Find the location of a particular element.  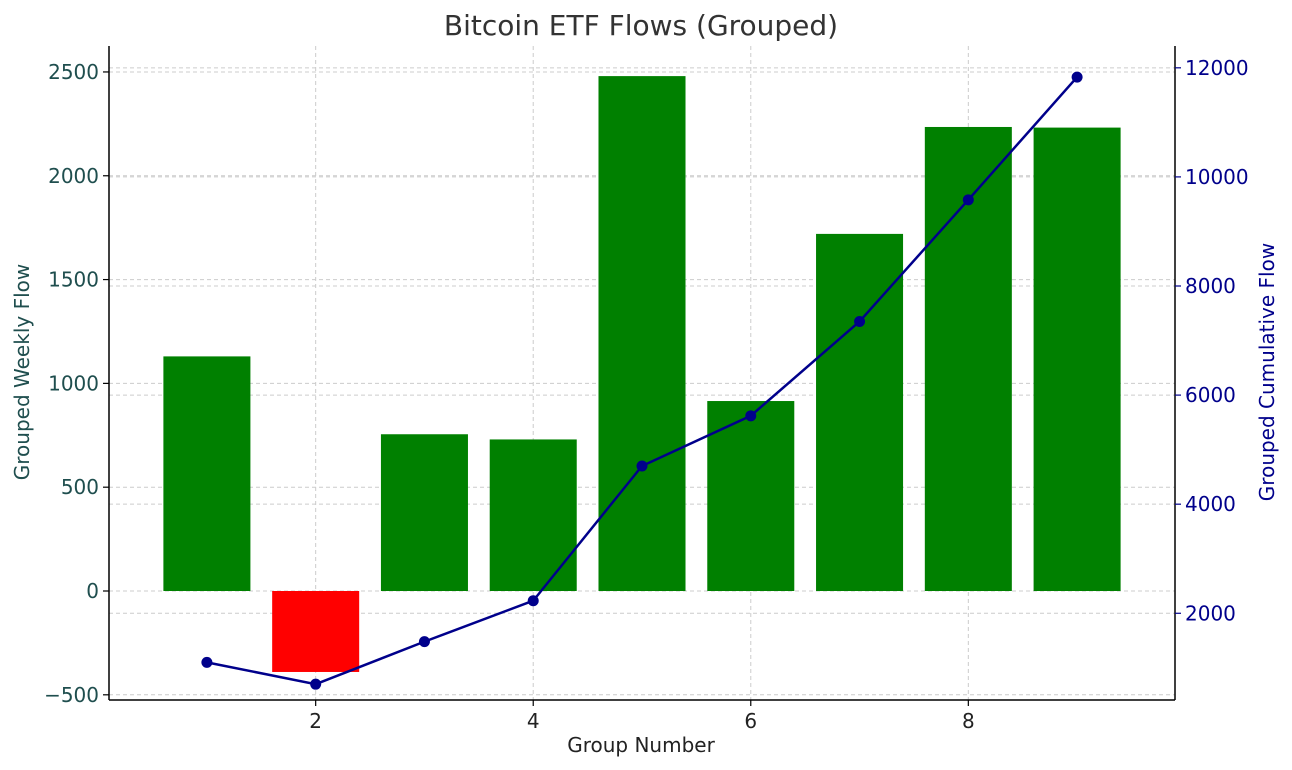

x-axis-label: Group Number is located at coordinates (641, 745).